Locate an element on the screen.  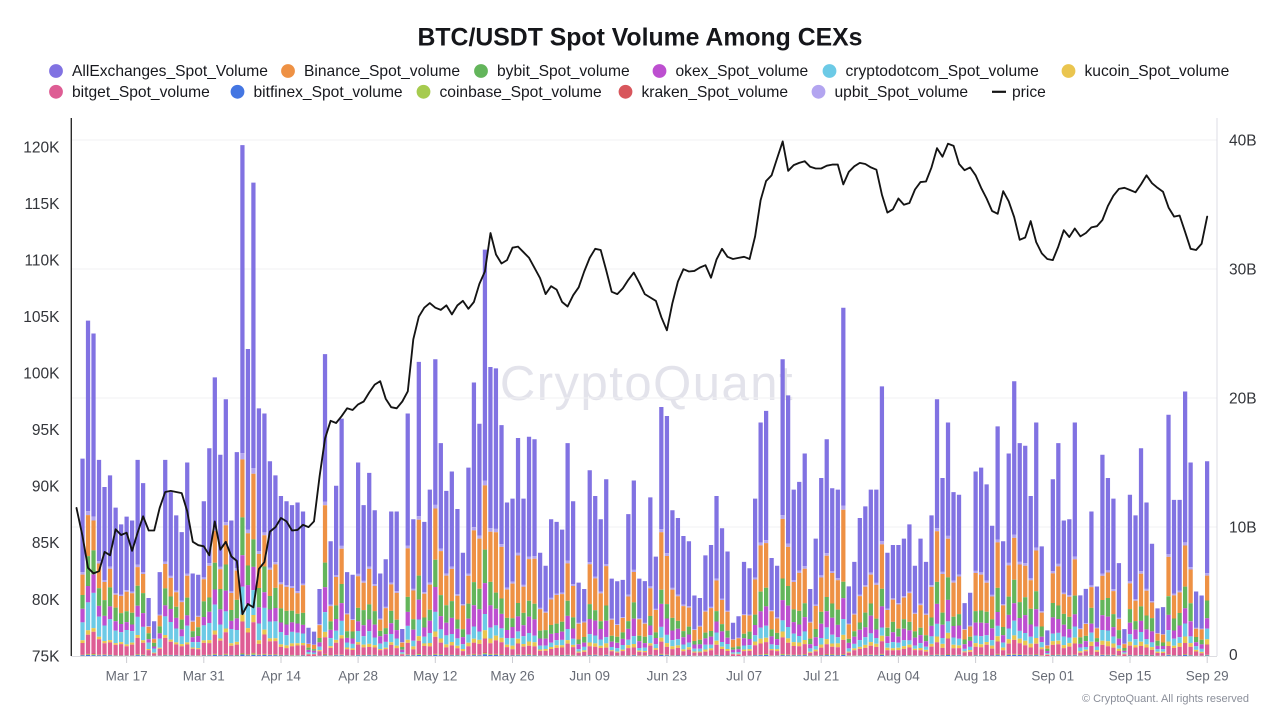
svg-text: 10B is located at coordinates (1243, 527).